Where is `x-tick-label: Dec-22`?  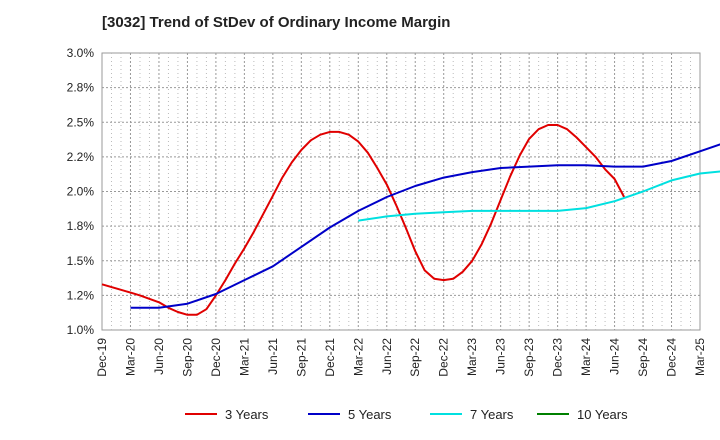
x-tick-label: Dec-22 is located at coordinates (444, 357).